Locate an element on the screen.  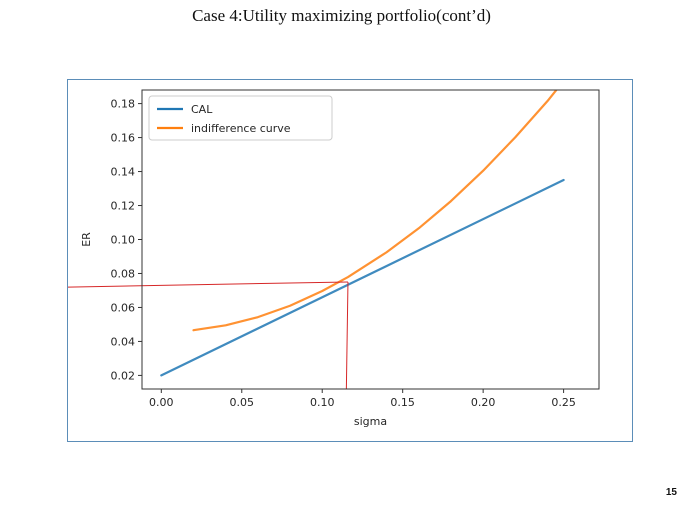
legend-box is located at coordinates (240, 118).